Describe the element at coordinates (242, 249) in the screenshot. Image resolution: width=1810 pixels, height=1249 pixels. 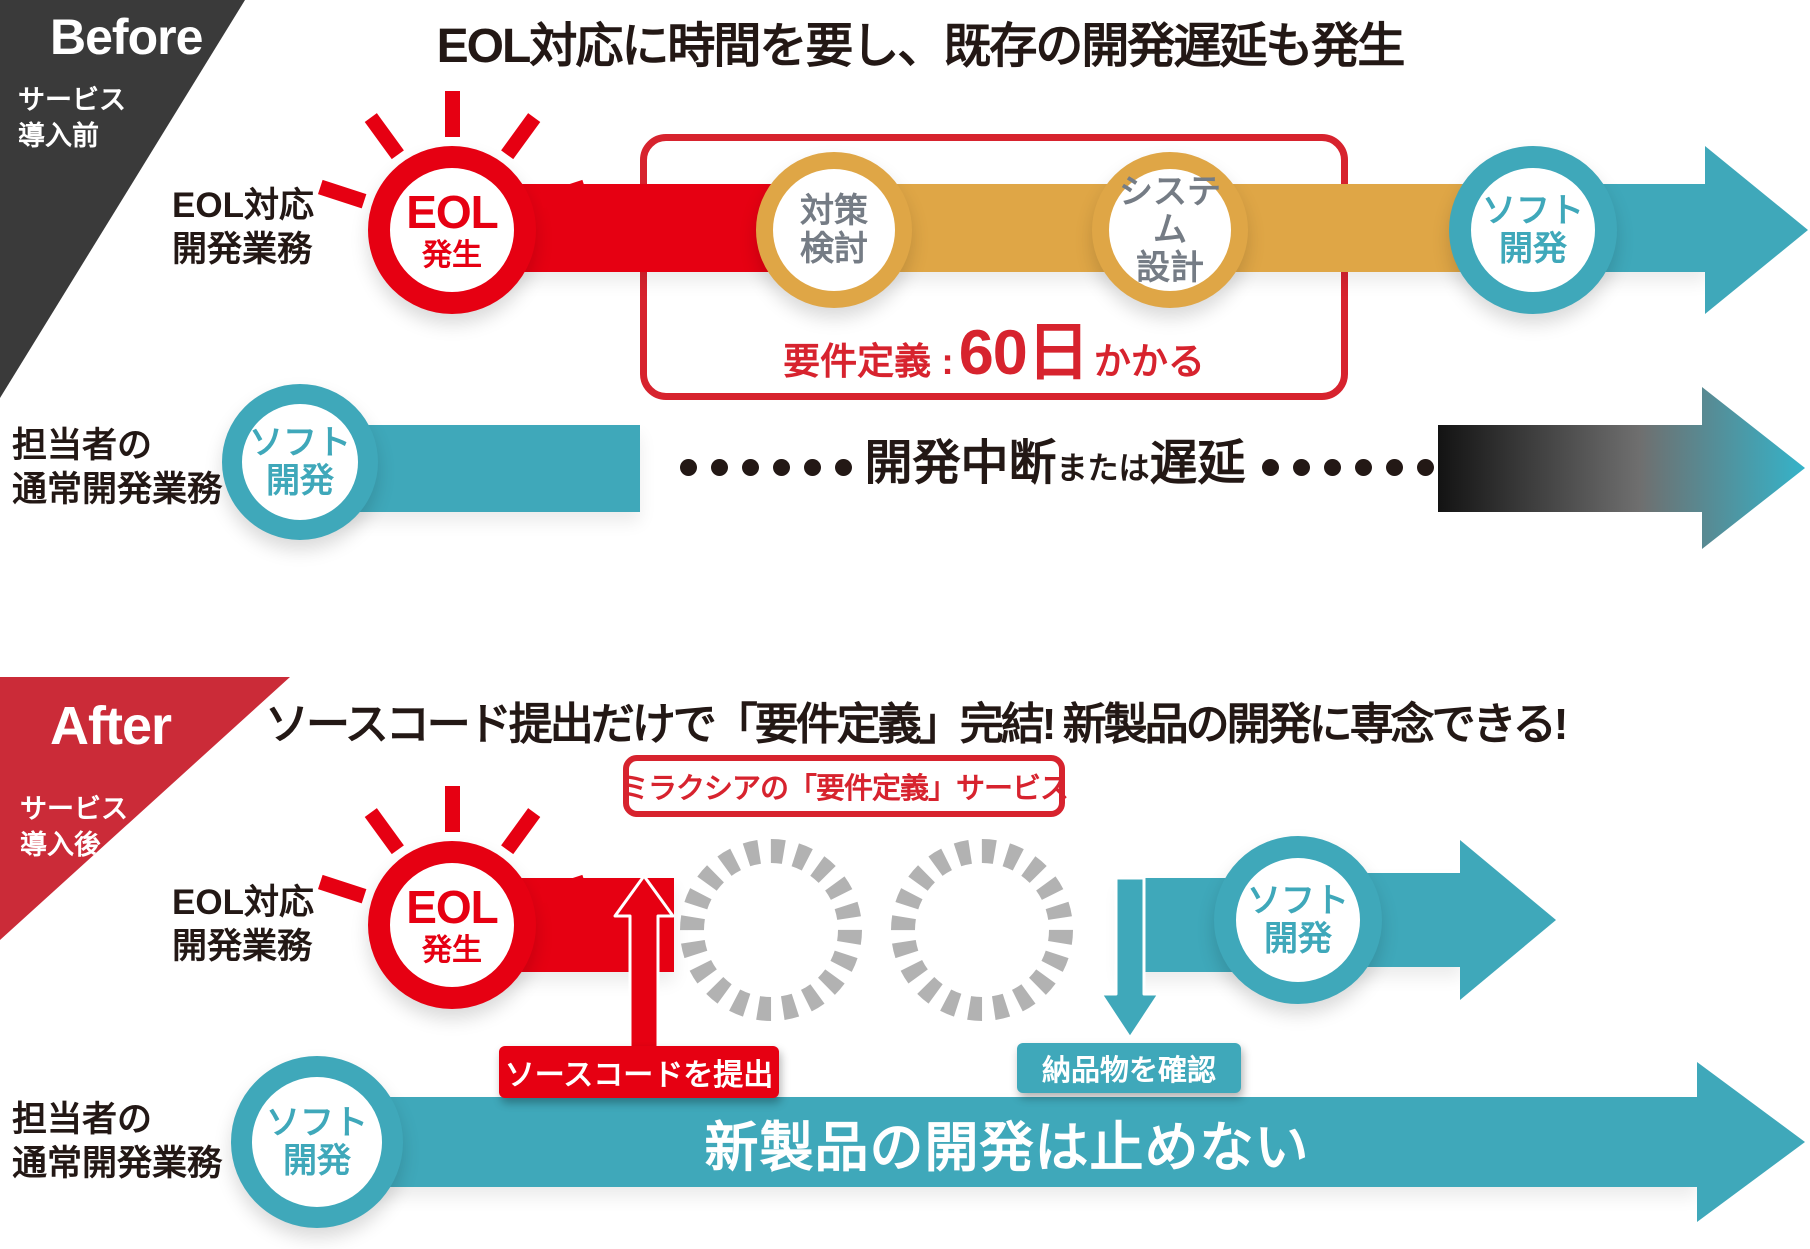
I see `before-eol-row-label-line2: 開発業務` at that location.